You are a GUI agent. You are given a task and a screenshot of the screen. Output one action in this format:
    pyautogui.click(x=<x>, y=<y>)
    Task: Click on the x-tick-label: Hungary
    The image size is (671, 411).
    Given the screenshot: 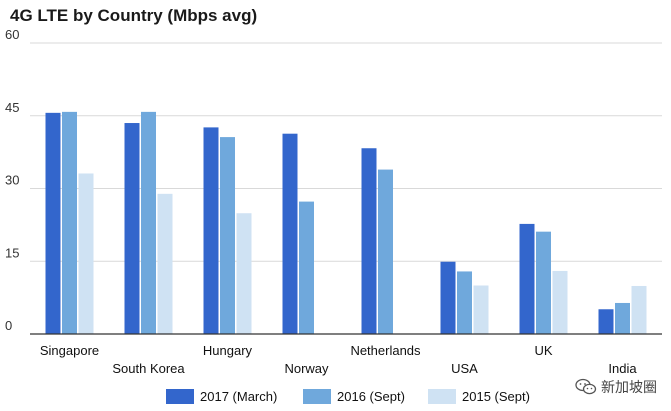 What is the action you would take?
    pyautogui.click(x=228, y=350)
    